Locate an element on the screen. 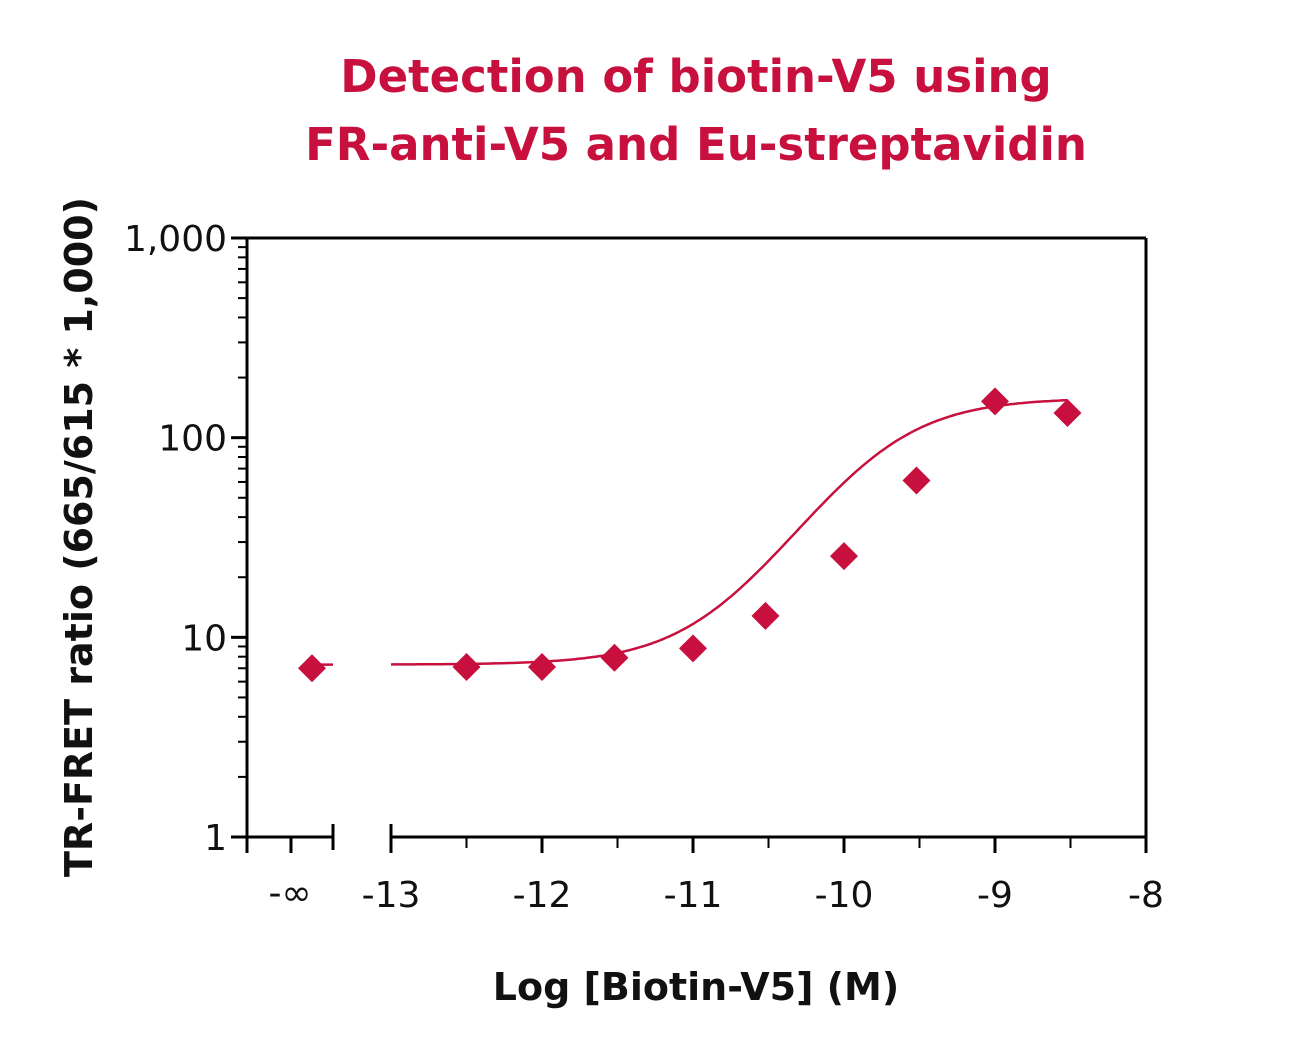 The height and width of the screenshot is (1054, 1301). y-axis-title: TR-FRET ratio (665/615 * 1,000) is located at coordinates (79, 537).